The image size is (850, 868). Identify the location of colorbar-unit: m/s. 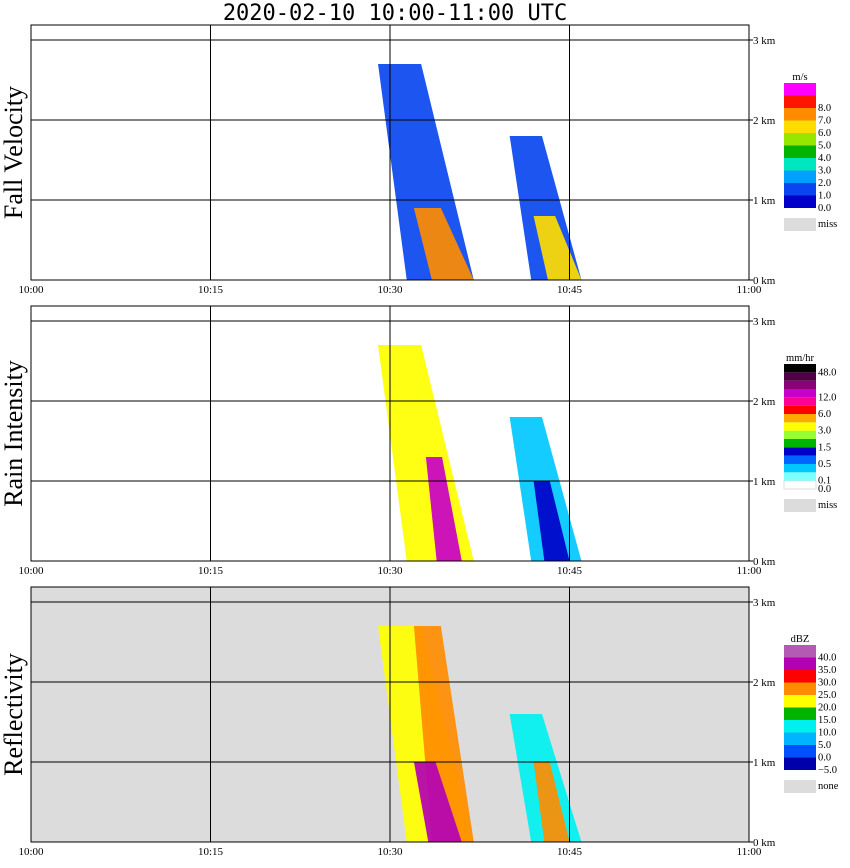
(799, 77).